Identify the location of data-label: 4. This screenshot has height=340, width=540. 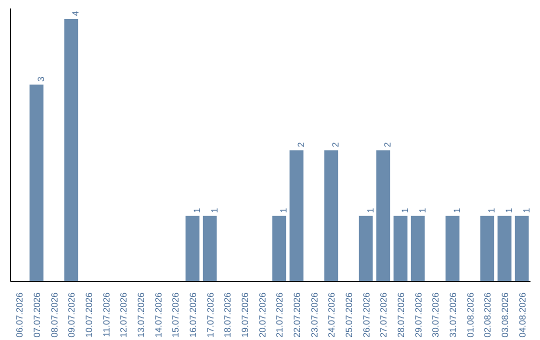
(75, 13).